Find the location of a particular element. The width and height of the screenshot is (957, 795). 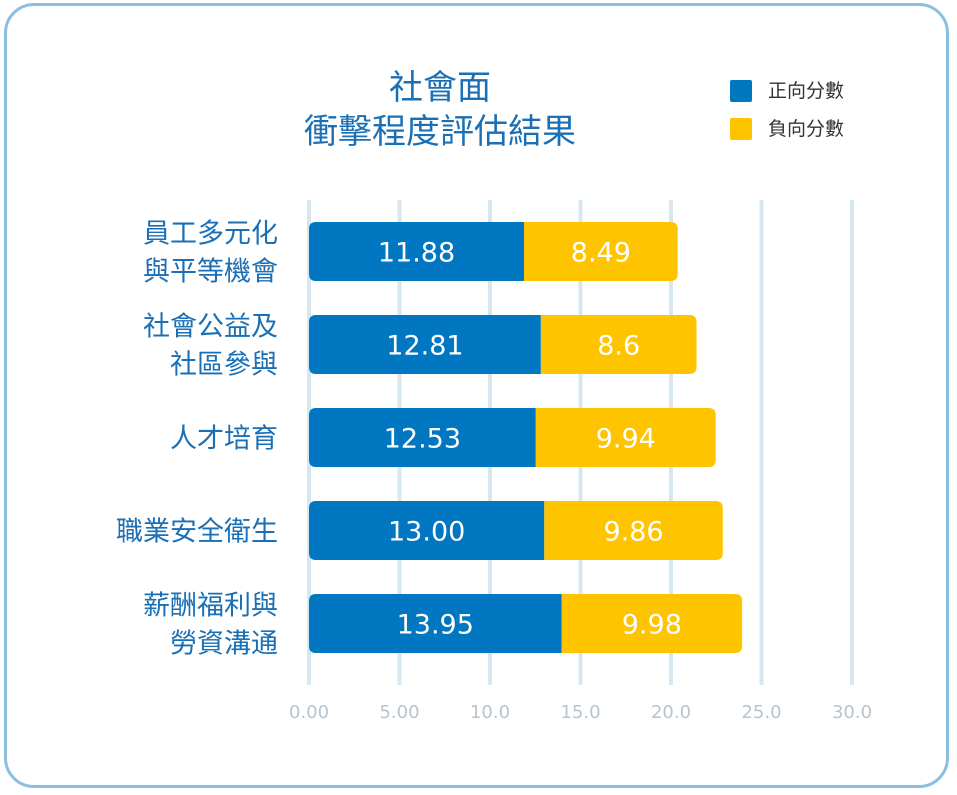

category-label: 員工多元化 is located at coordinates (210, 234).